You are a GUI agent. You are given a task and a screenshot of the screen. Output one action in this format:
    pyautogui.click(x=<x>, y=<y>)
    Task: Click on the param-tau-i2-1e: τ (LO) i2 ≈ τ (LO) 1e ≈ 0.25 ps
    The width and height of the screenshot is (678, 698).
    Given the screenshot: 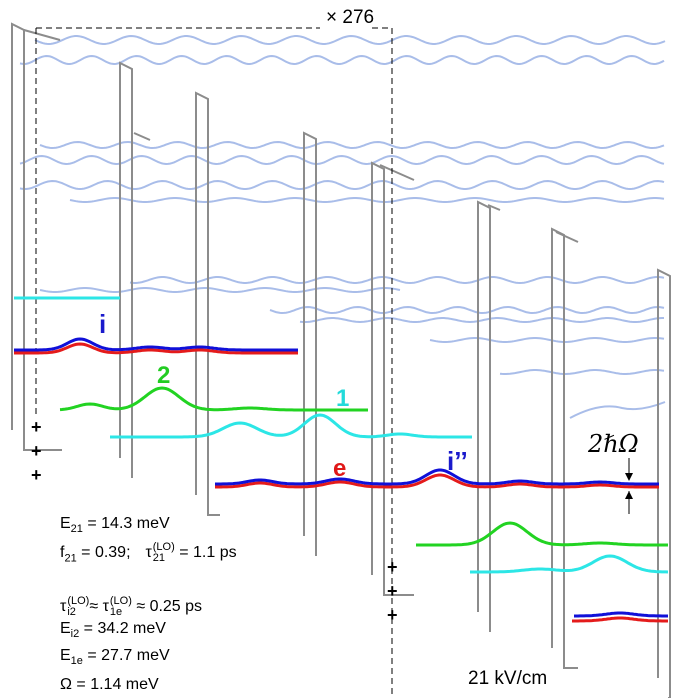 What is the action you would take?
    pyautogui.click(x=131, y=606)
    